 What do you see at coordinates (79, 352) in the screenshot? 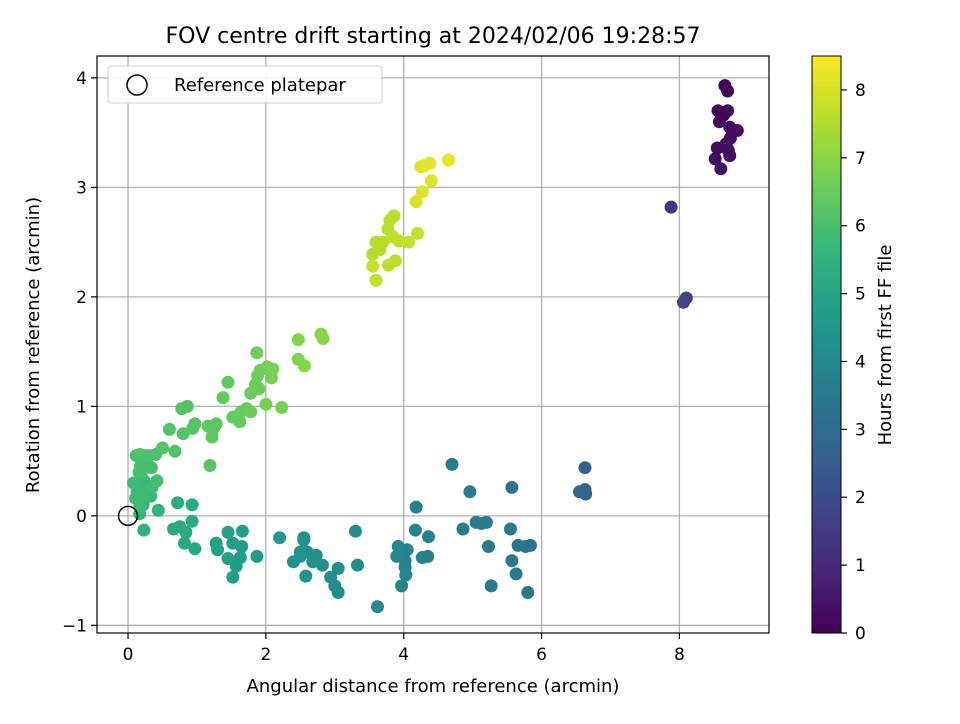
I see `y-axis-ticks: −1 0 1 2 3 4` at bounding box center [79, 352].